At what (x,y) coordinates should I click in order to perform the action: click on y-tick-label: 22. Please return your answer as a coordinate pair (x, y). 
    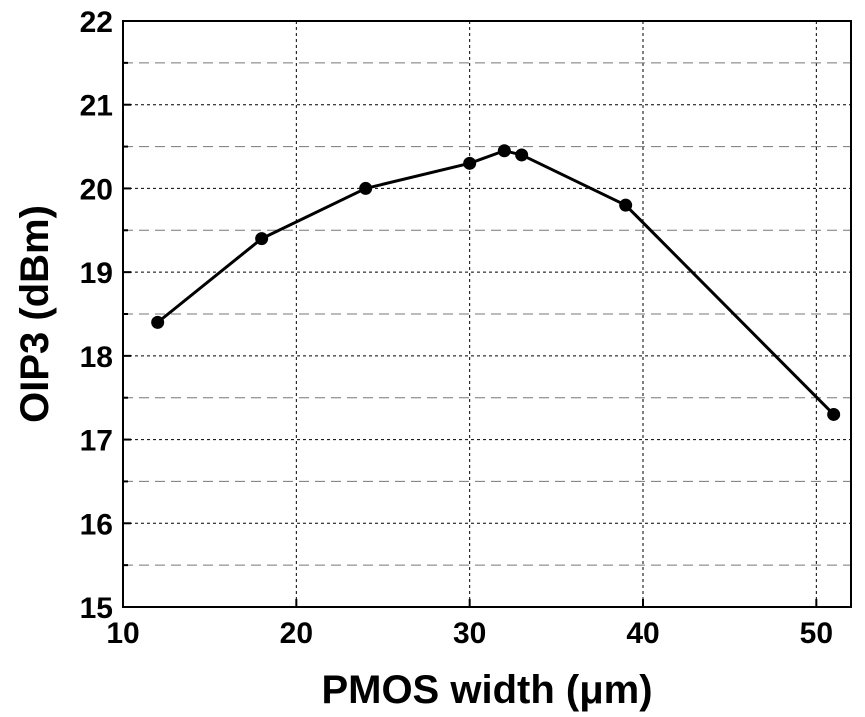
    Looking at the image, I should click on (96, 22).